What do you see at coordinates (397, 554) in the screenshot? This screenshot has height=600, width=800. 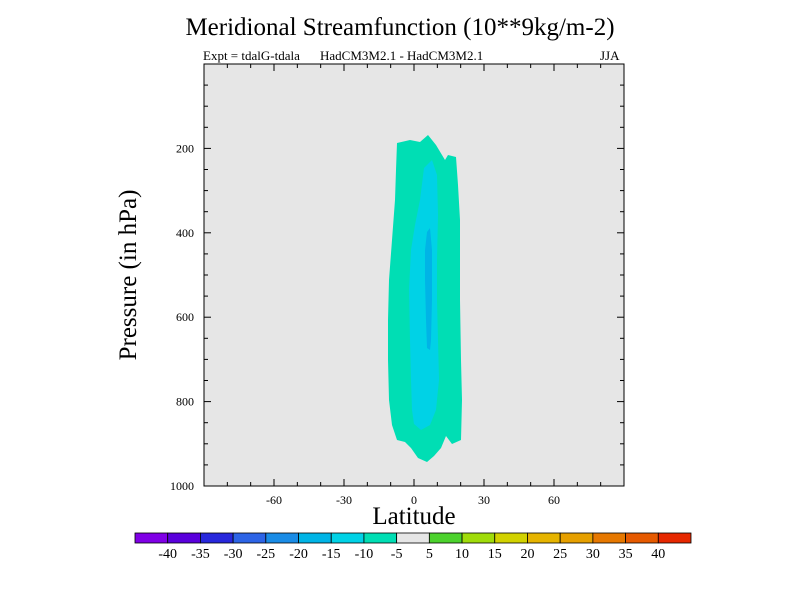 I see `colorbar-label: -5` at bounding box center [397, 554].